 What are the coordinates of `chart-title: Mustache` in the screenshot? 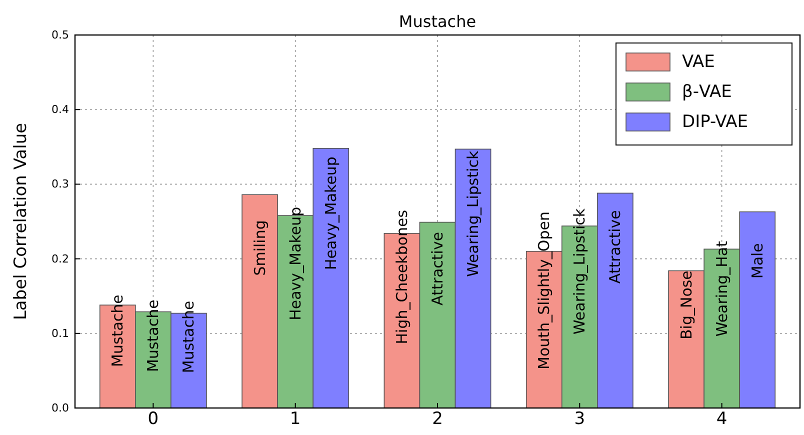 It's located at (437, 21).